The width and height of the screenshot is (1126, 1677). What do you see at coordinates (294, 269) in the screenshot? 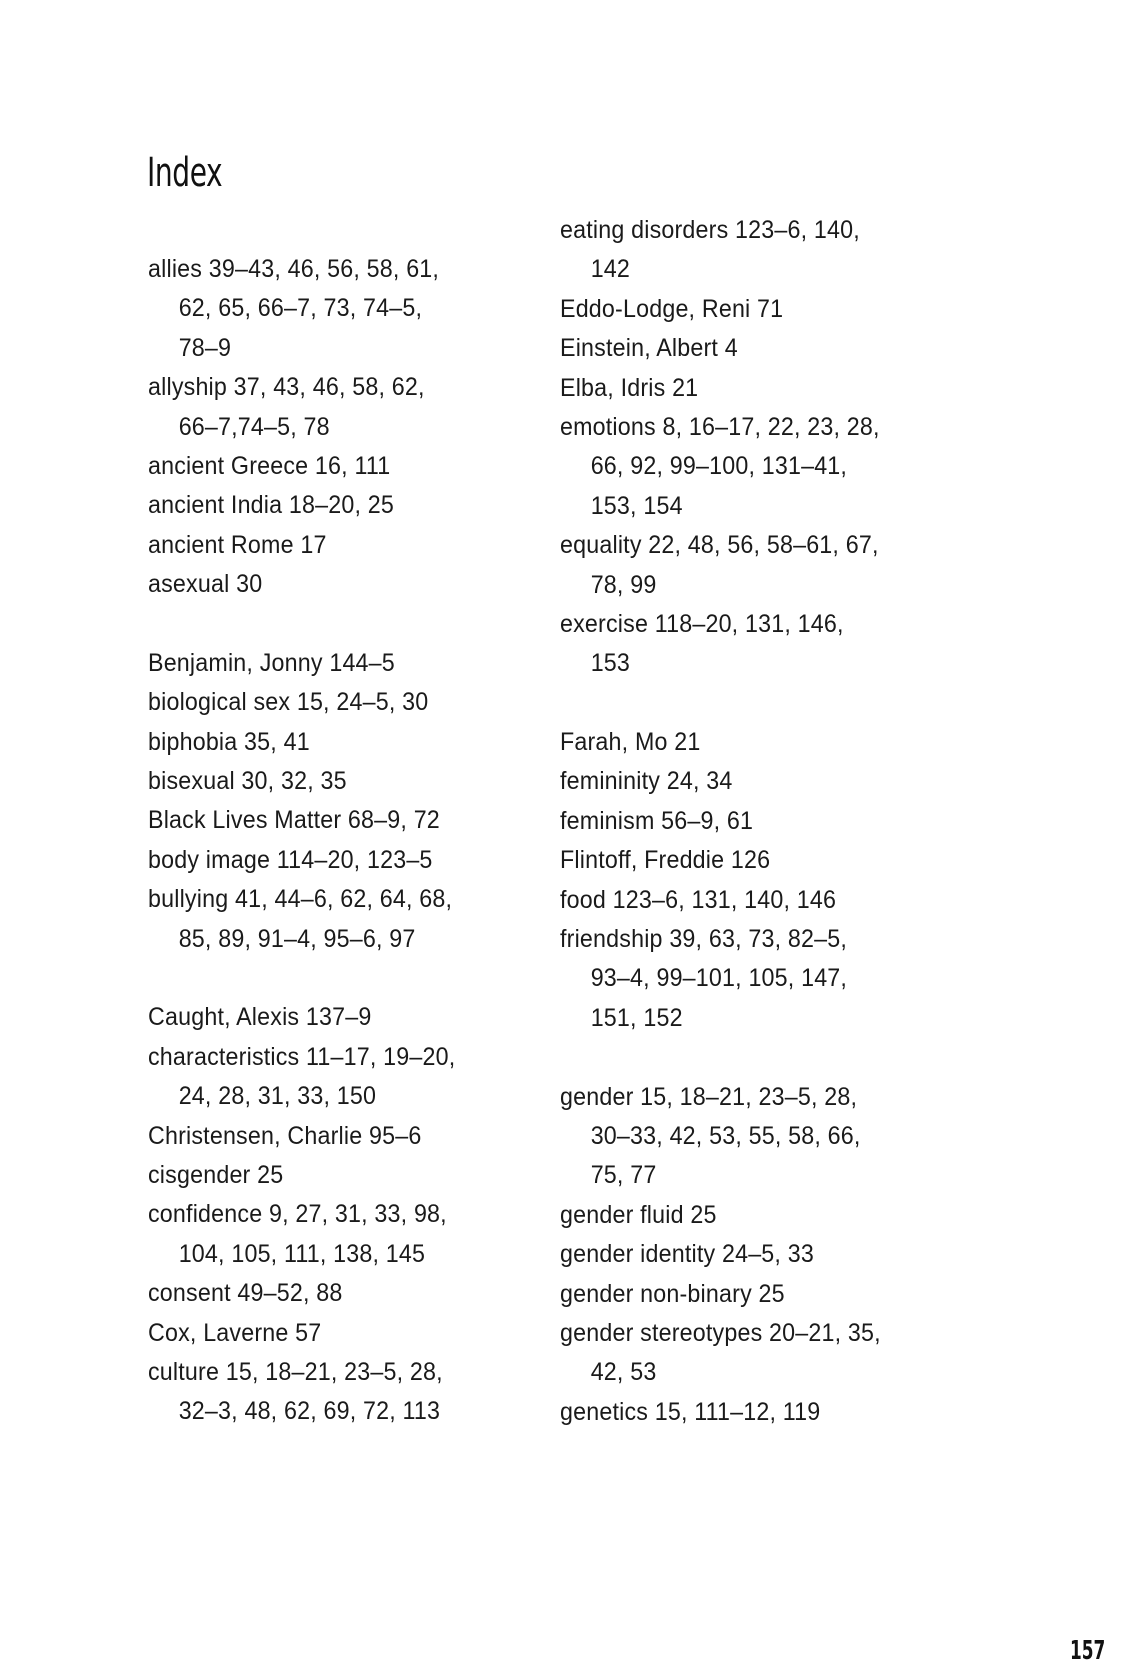
I see `index-entry-line: allies 39–43, 46, 56, 58, 61,` at bounding box center [294, 269].